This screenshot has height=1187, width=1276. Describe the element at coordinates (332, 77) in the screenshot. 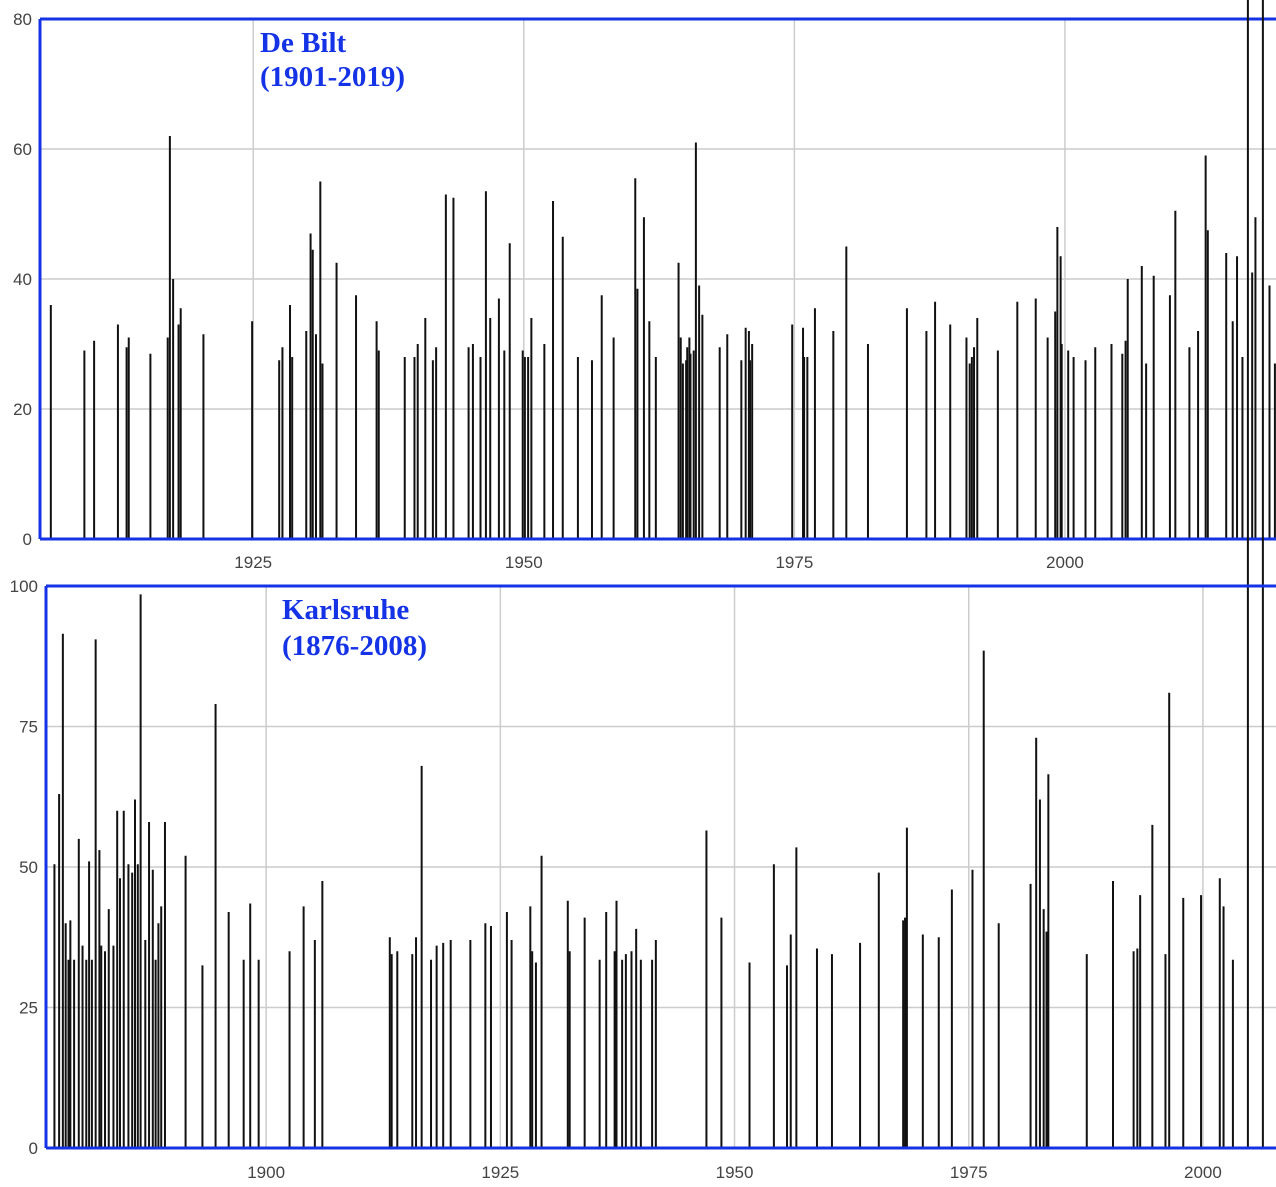

I see `chart-subtitle: (1901-2019)` at that location.